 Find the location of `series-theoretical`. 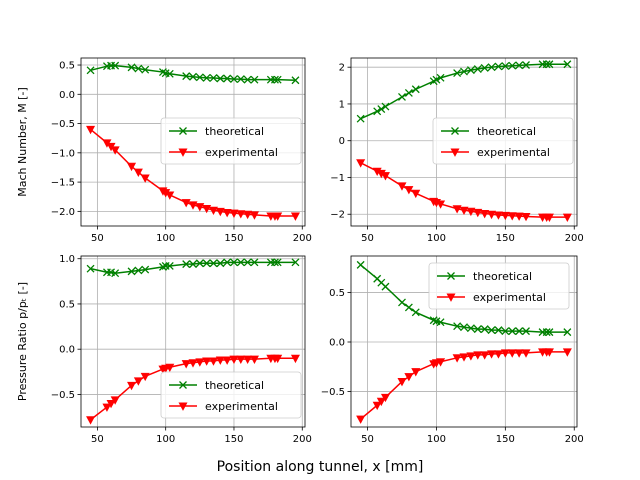

series-theoretical is located at coordinates (464, 298).